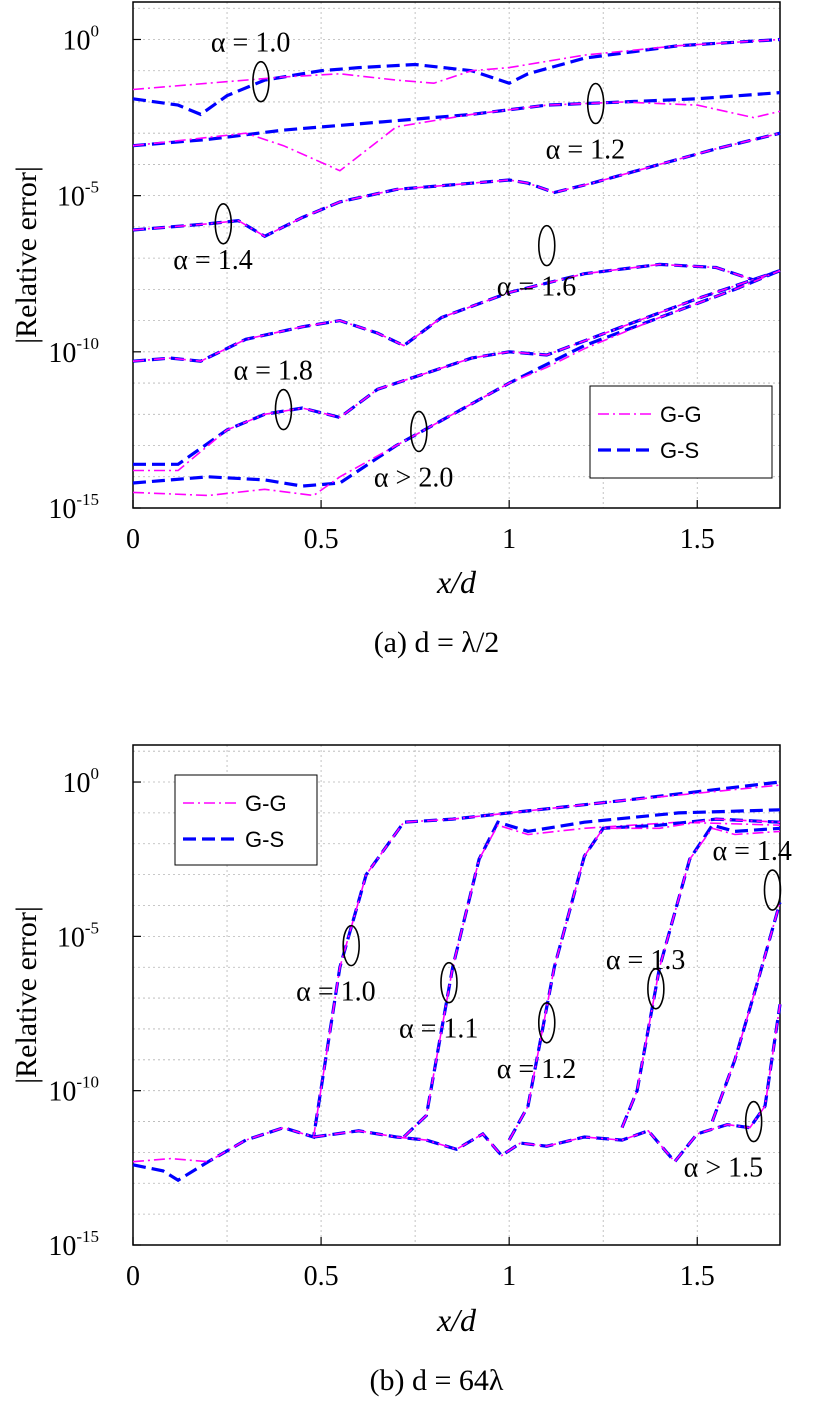  What do you see at coordinates (438, 1029) in the screenshot?
I see `annotation-label: α = 1.1` at bounding box center [438, 1029].